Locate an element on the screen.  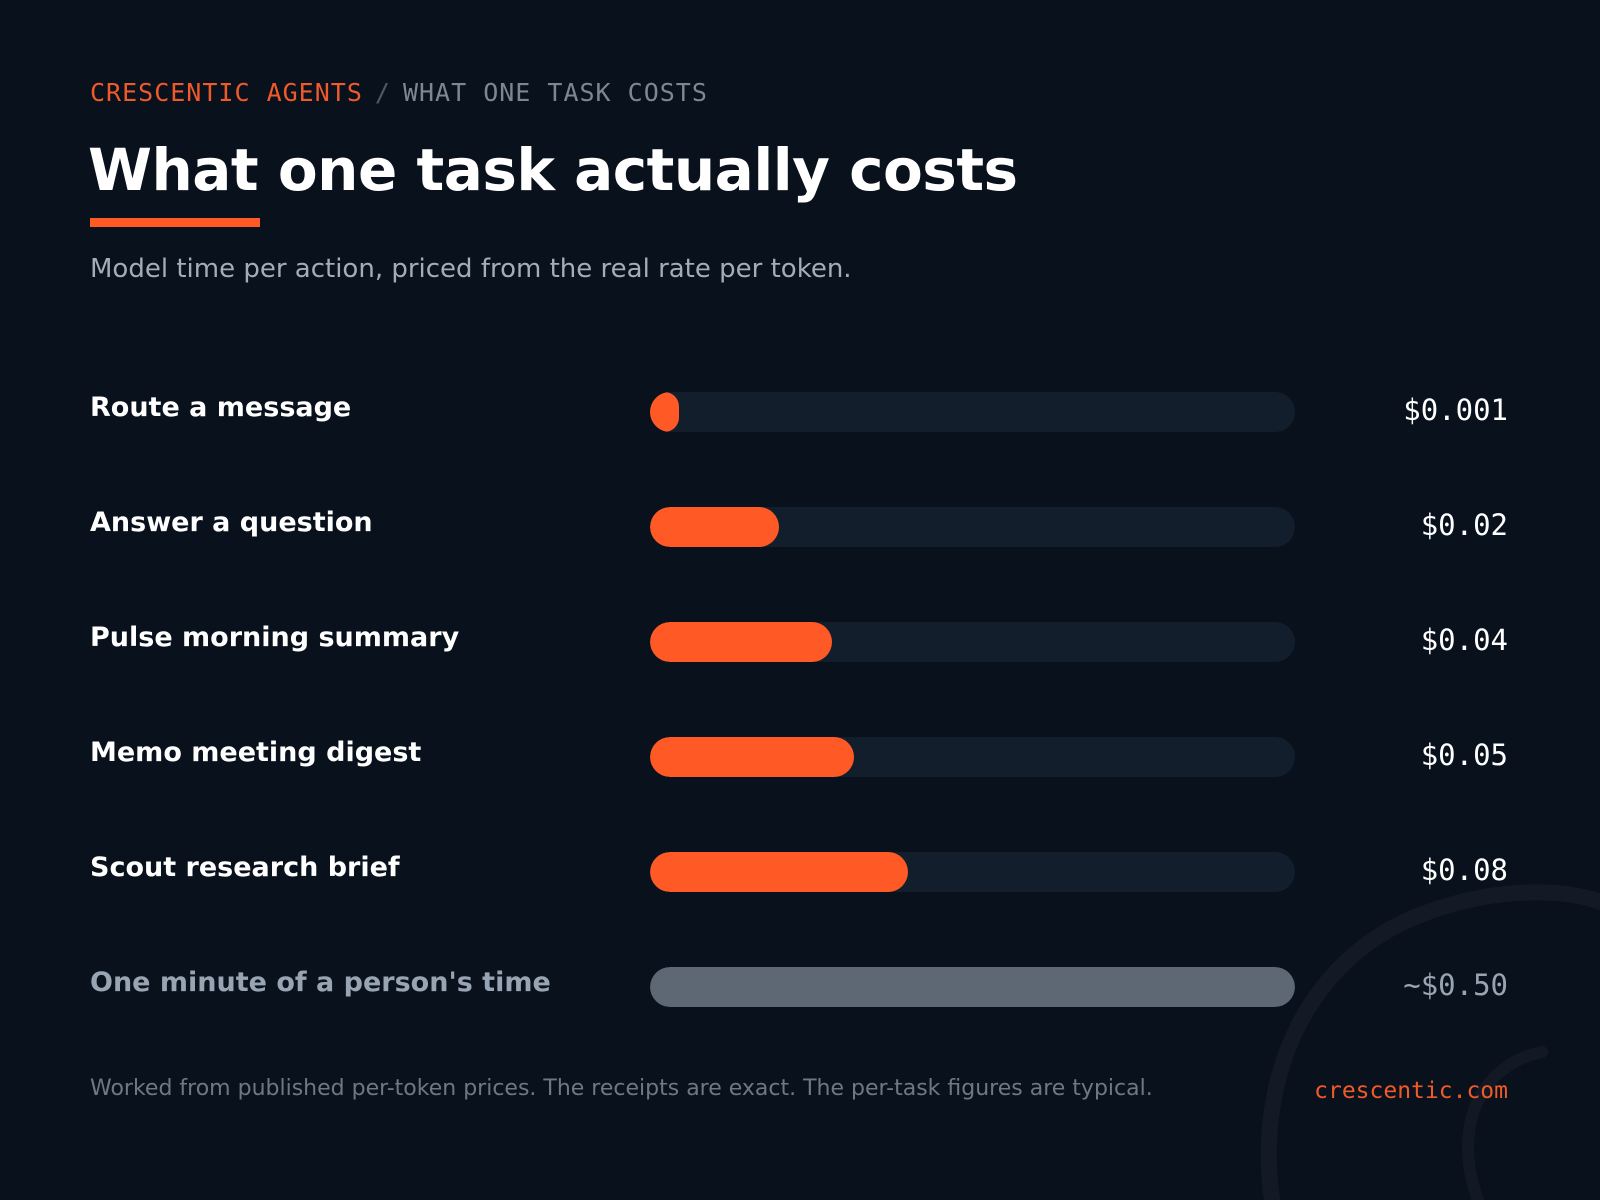
bar-value-label: ~$0.50 is located at coordinates (1455, 985).